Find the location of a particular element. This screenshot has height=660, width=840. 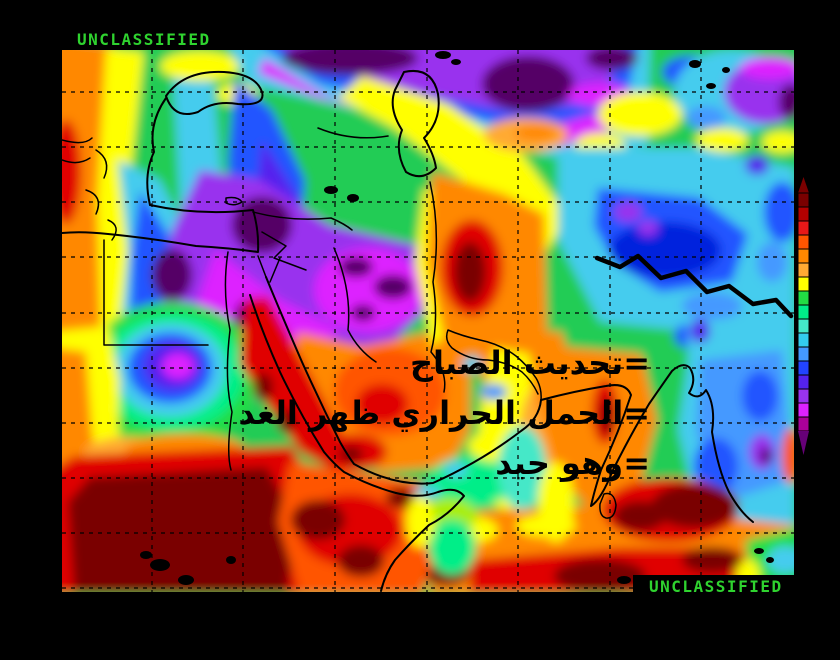

colorbar is located at coordinates (803, 316).